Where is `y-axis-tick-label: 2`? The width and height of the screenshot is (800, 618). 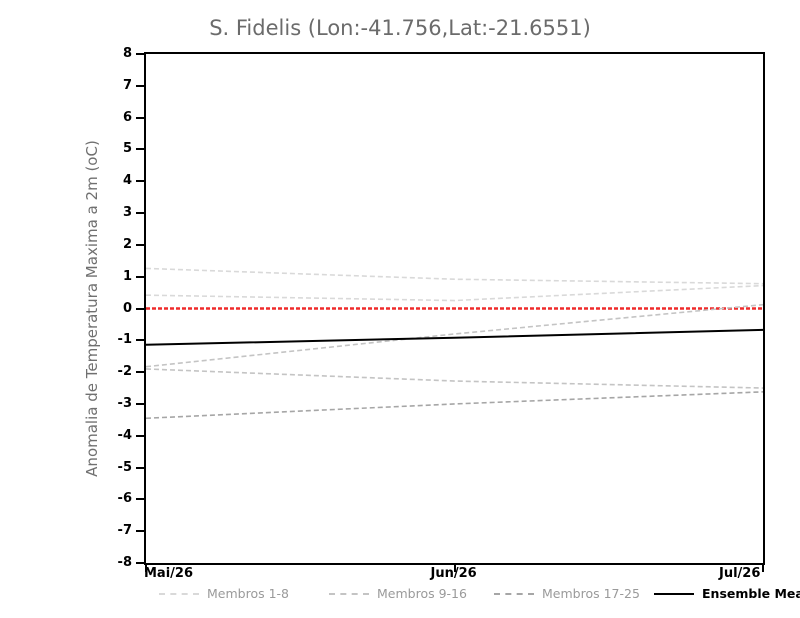 y-axis-tick-label: 2 is located at coordinates (127, 244).